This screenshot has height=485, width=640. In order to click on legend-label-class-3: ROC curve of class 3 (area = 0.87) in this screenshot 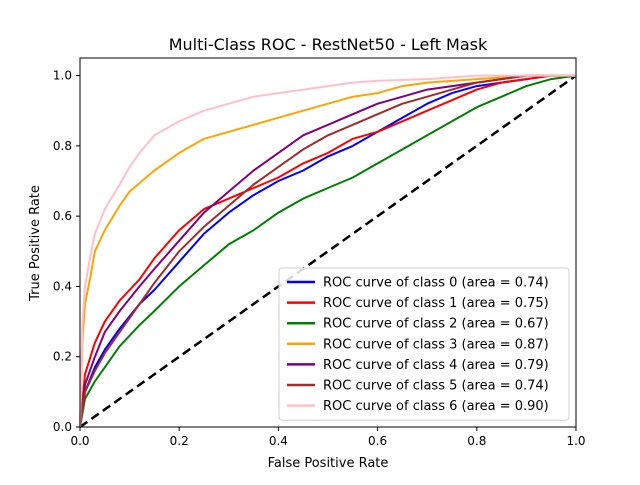, I will do `click(436, 344)`.